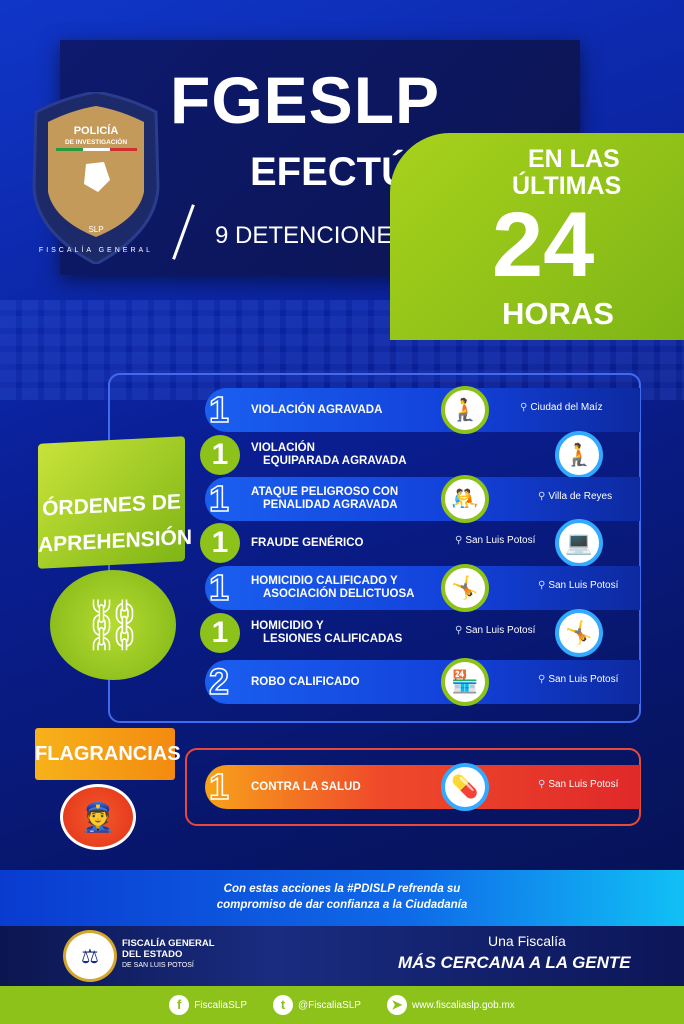 This screenshot has width=684, height=1024. Describe the element at coordinates (283, 1005) in the screenshot. I see `twitter-icon: t` at that location.